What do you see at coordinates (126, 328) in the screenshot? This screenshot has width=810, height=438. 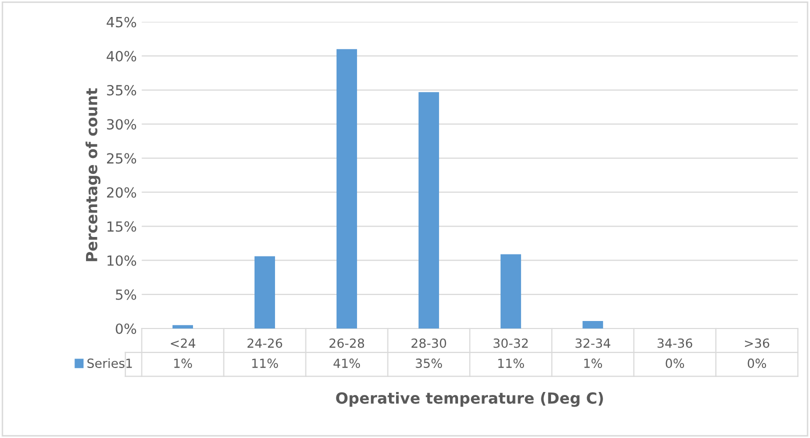 I see `y-tick-label: 0%` at bounding box center [126, 328].